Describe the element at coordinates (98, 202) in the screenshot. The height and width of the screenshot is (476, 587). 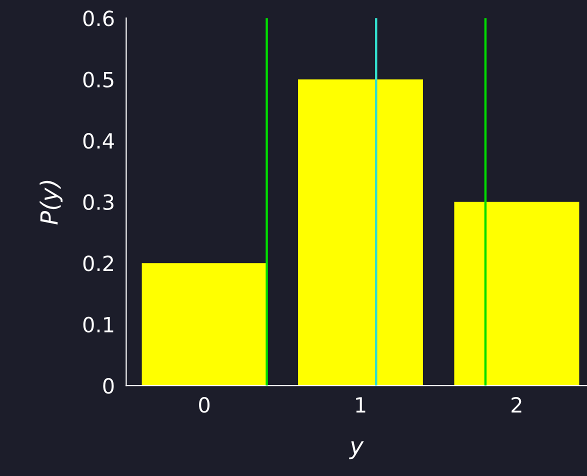
I see `y-tick-label: 0.3` at that location.